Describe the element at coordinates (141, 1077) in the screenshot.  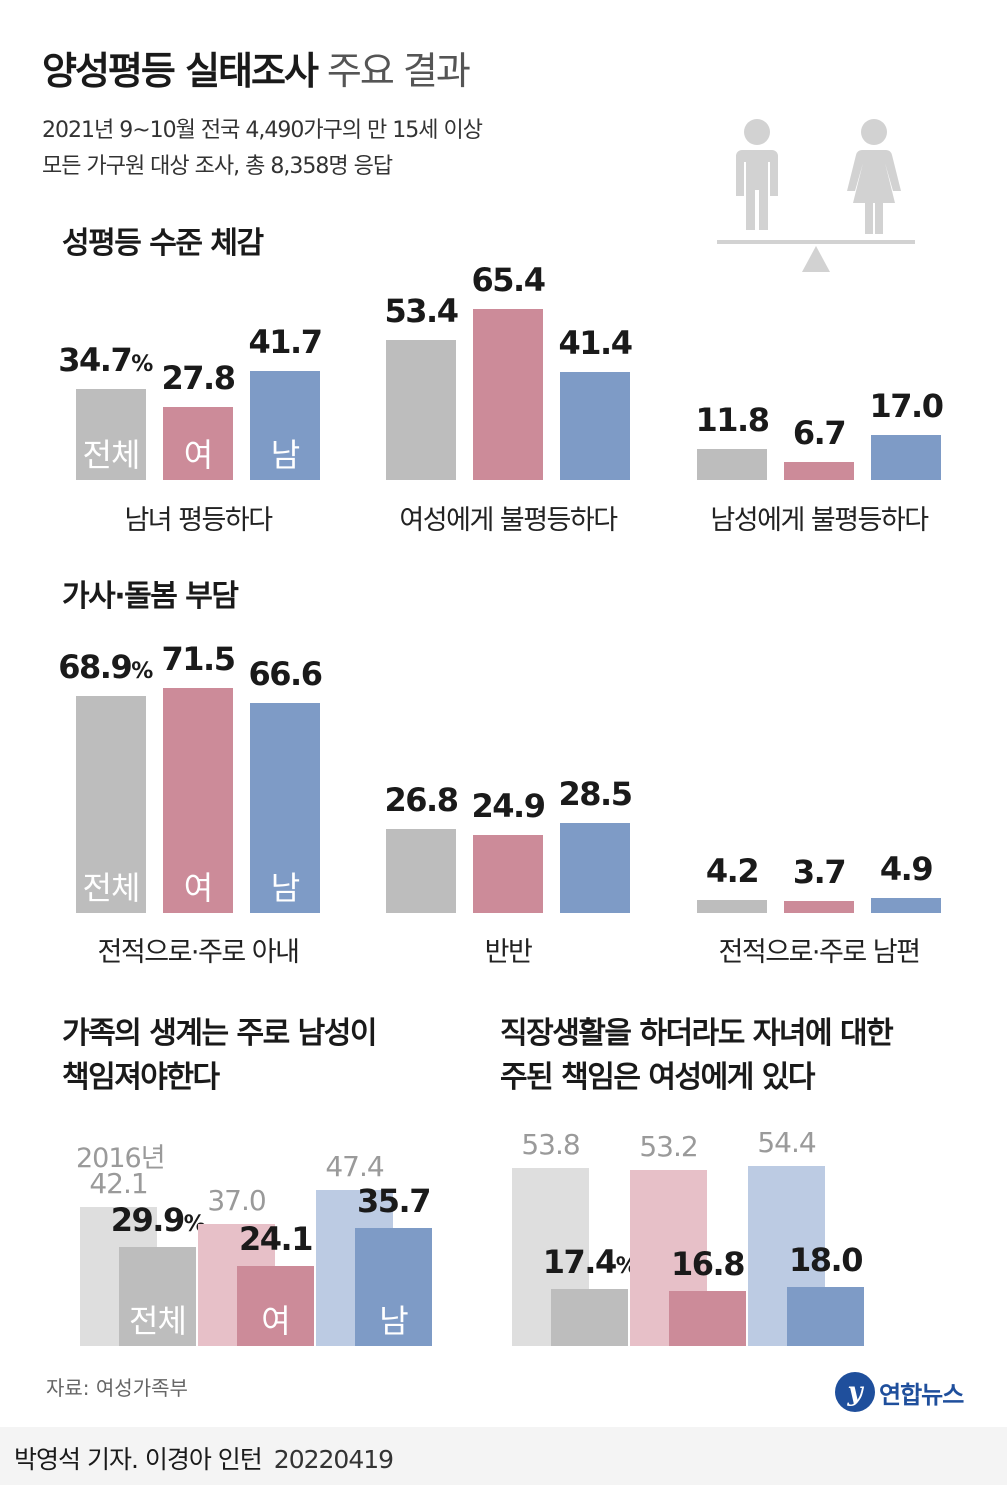
I see `section3-title-line2: 책임져야한다` at that location.